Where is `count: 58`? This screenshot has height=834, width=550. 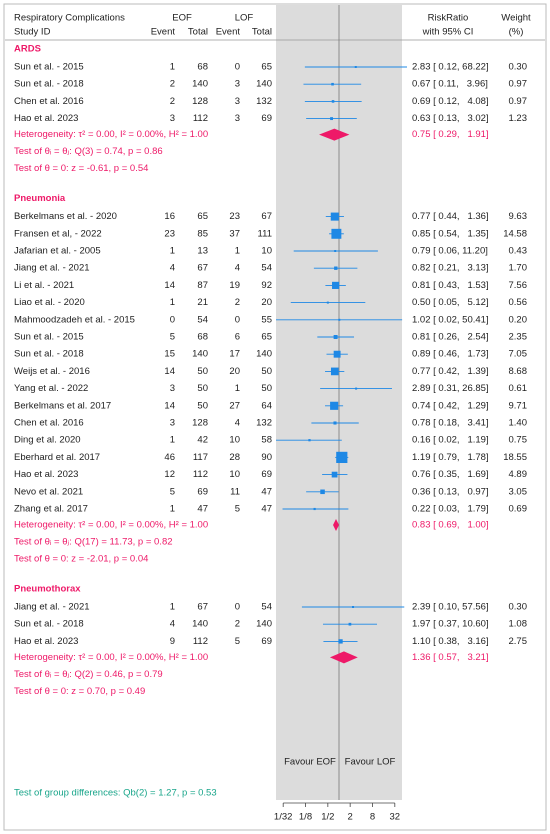
count: 58 is located at coordinates (266, 440).